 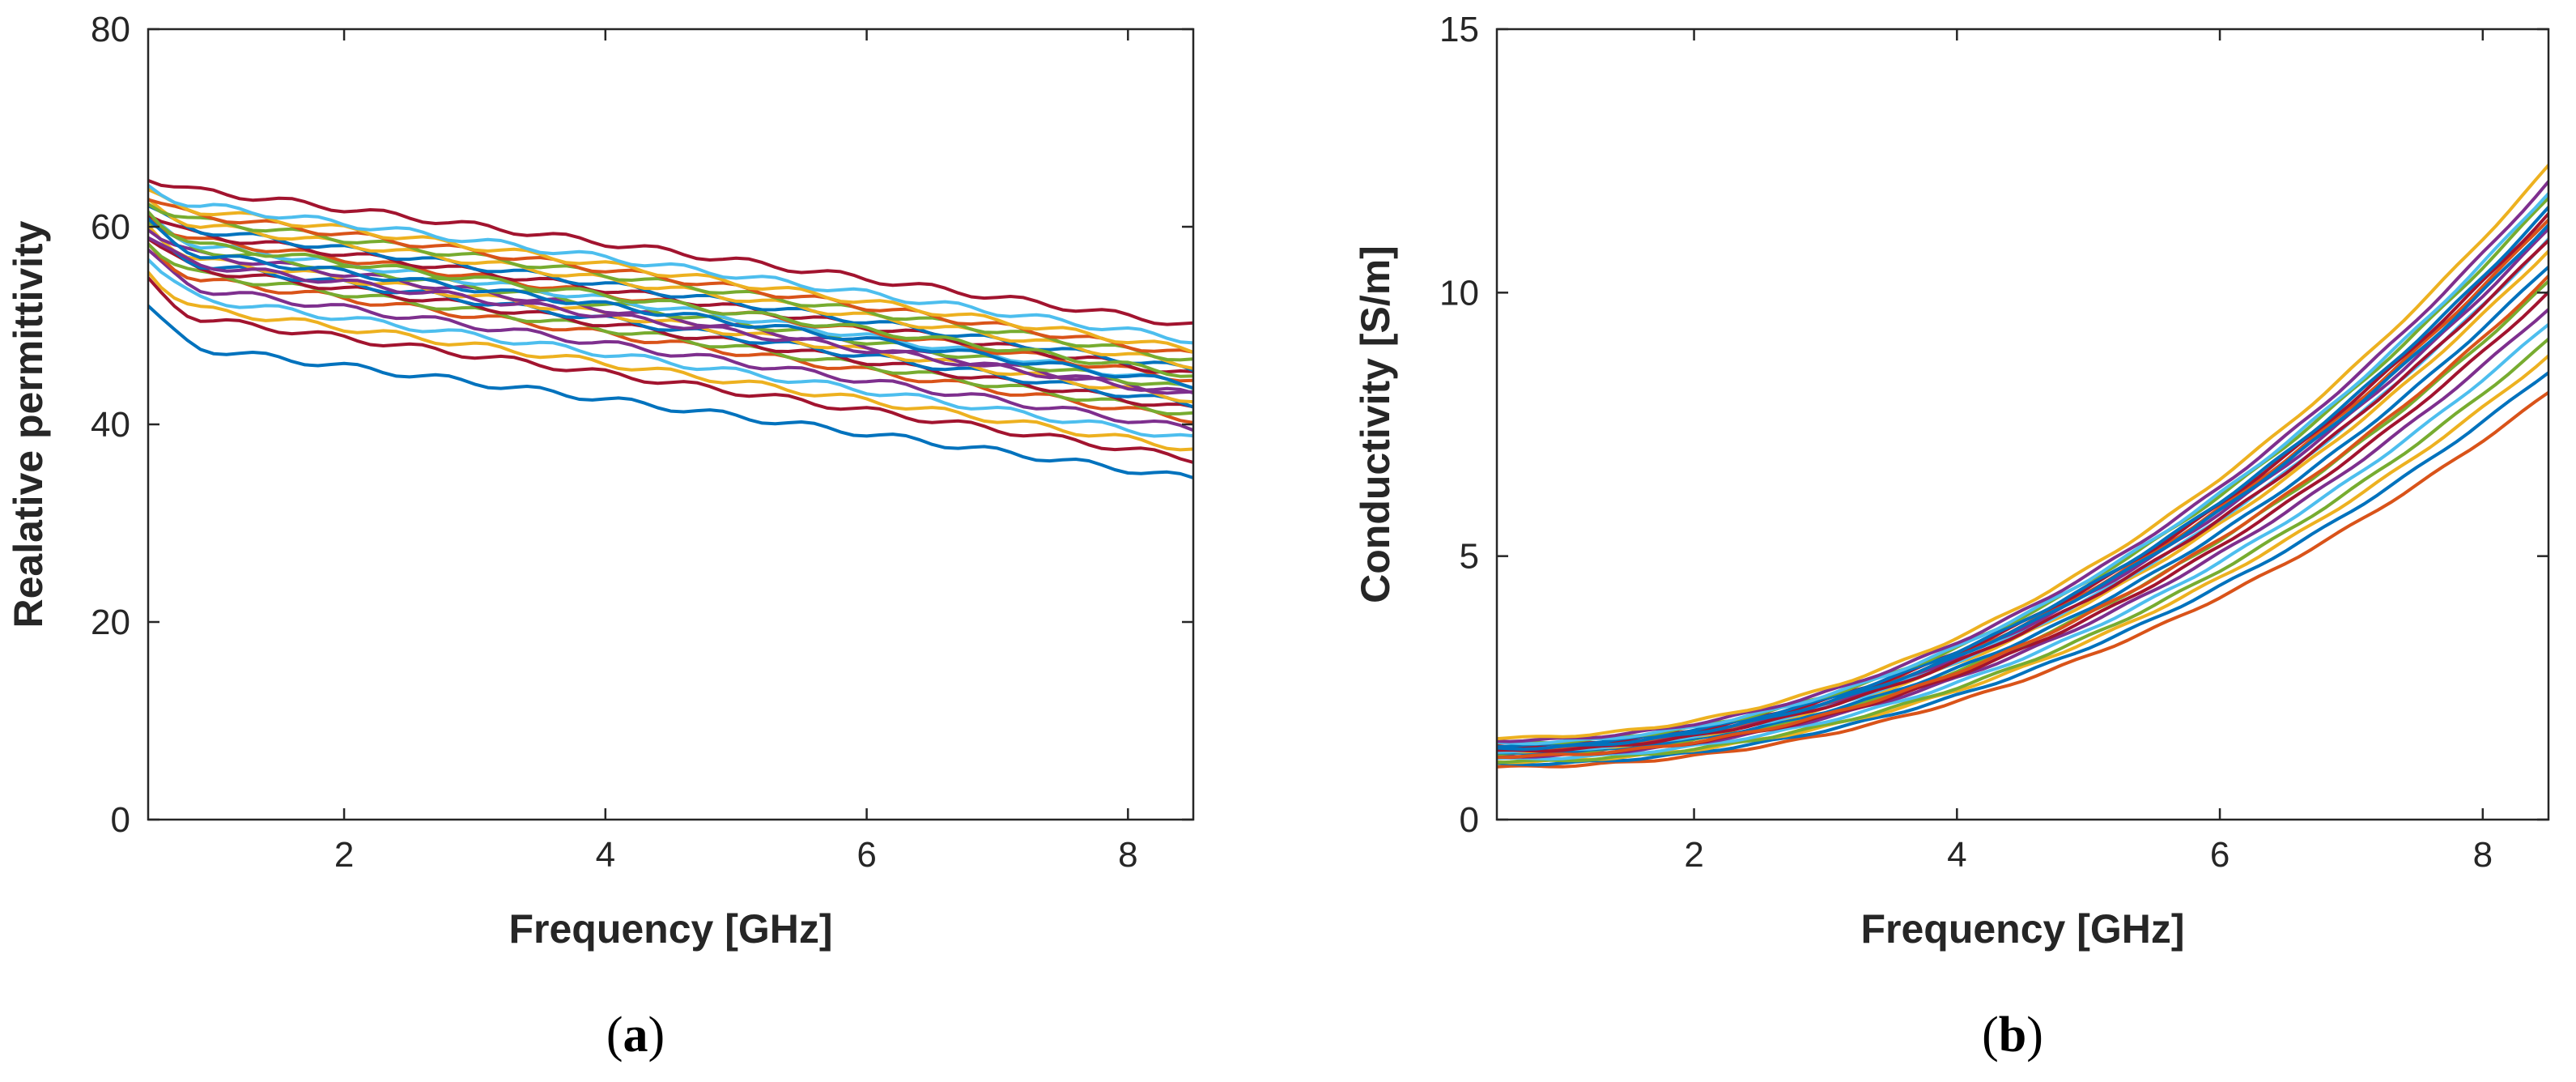 What do you see at coordinates (29, 424) in the screenshot?
I see `y-axis-label: Realative permittivity` at bounding box center [29, 424].